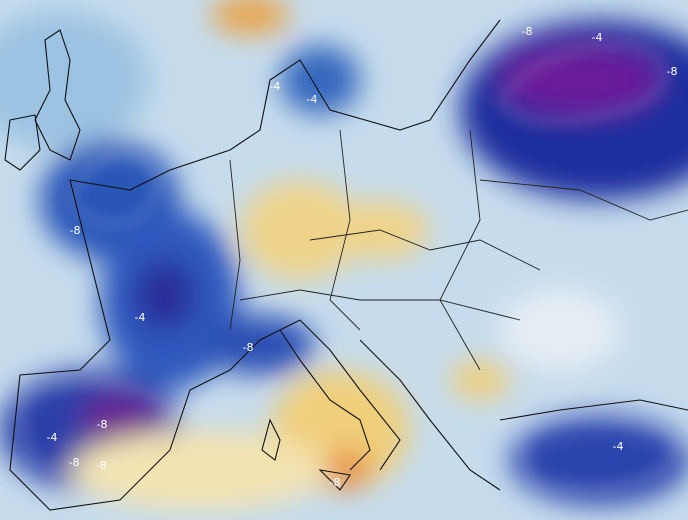  What do you see at coordinates (57, 95) in the screenshot?
I see `britain` at bounding box center [57, 95].